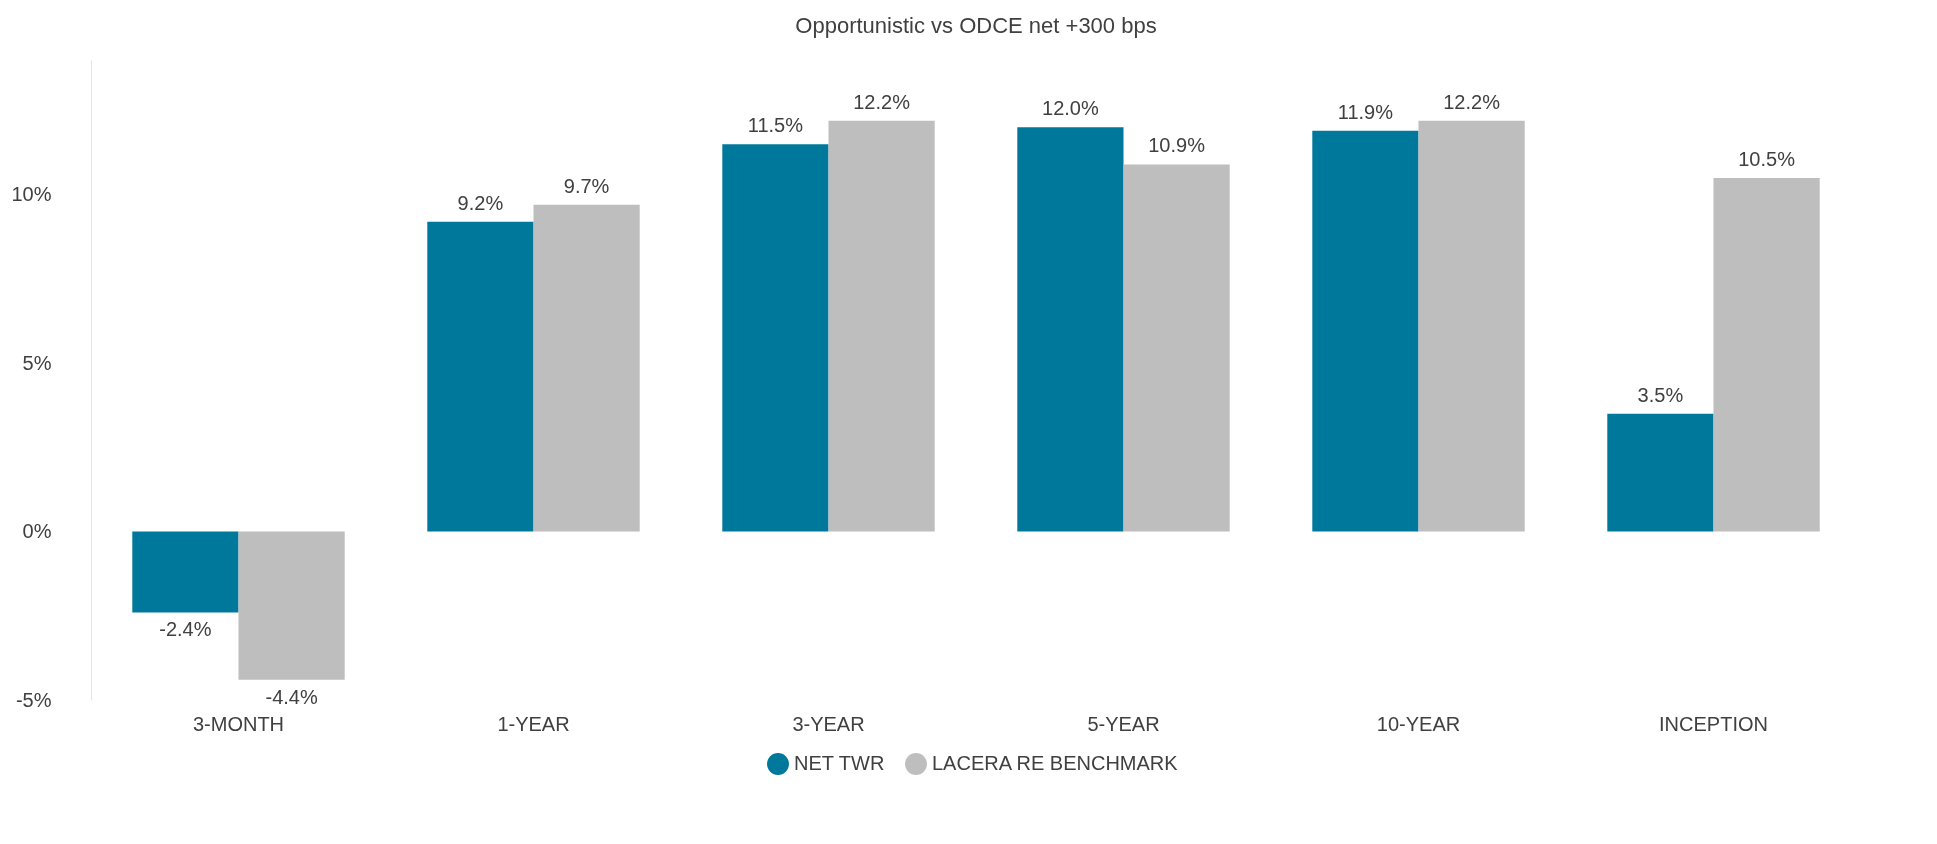 The height and width of the screenshot is (844, 1937). What do you see at coordinates (37, 362) in the screenshot?
I see `y-tick-label: 5%` at bounding box center [37, 362].